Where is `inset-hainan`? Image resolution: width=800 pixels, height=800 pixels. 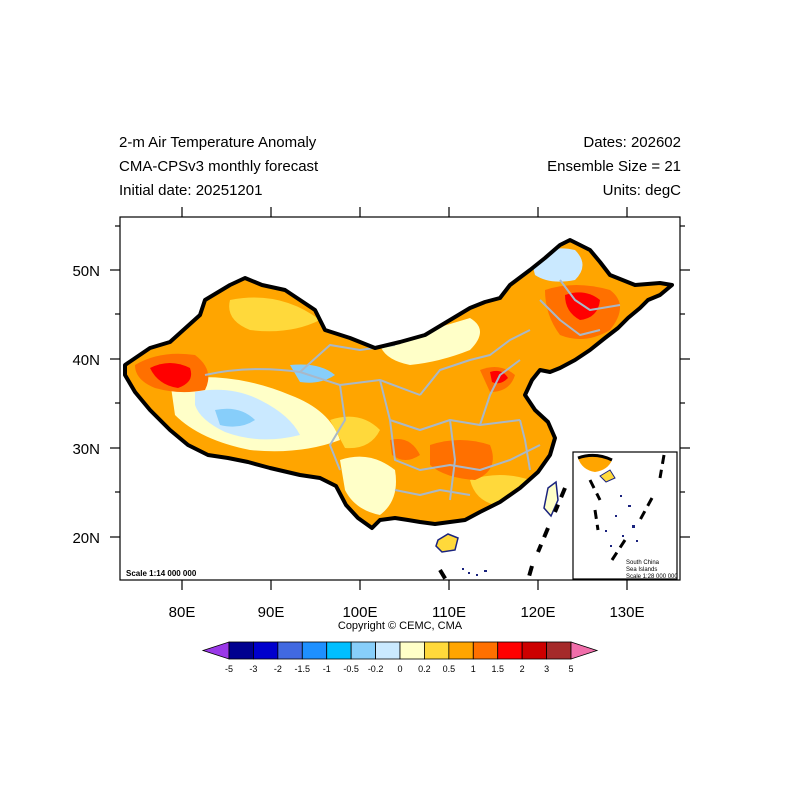
inset-hainan is located at coordinates (607, 476).